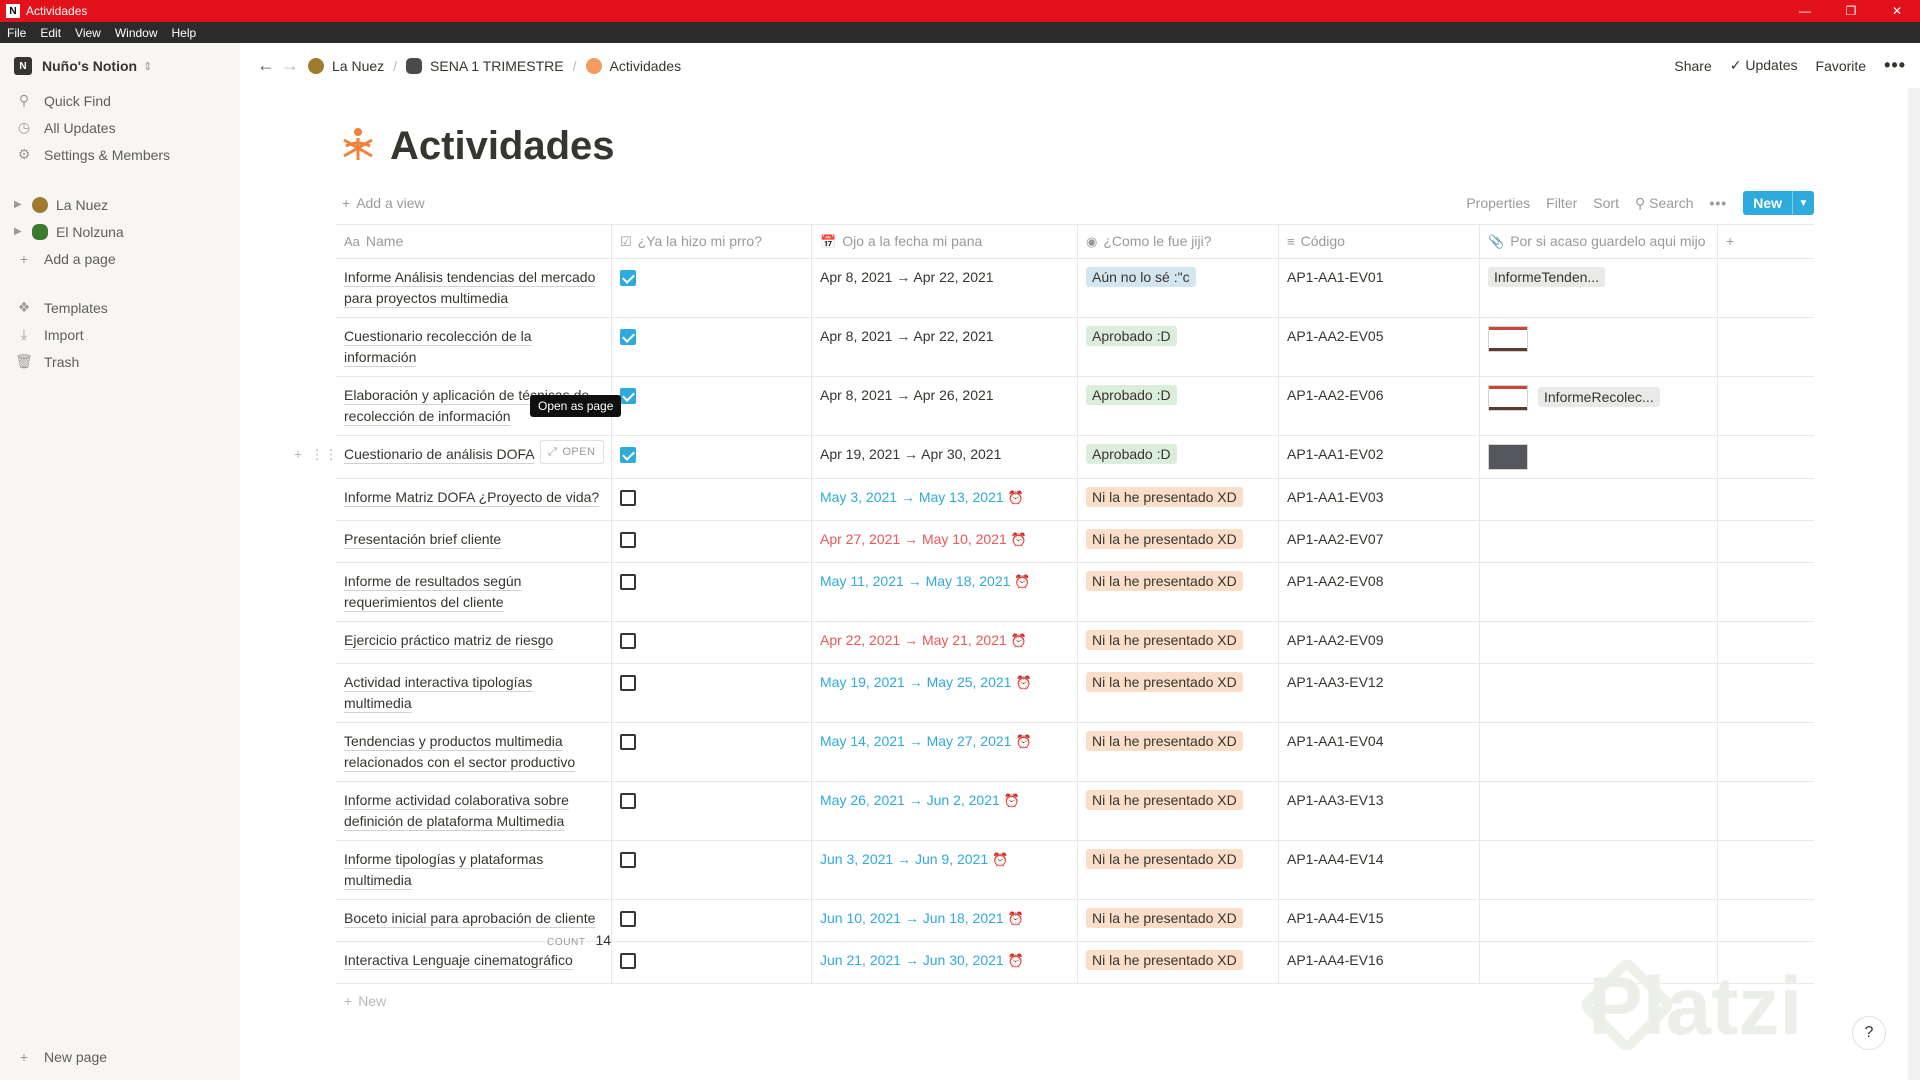  I want to click on favorite-button: Favorite, so click(1841, 65).